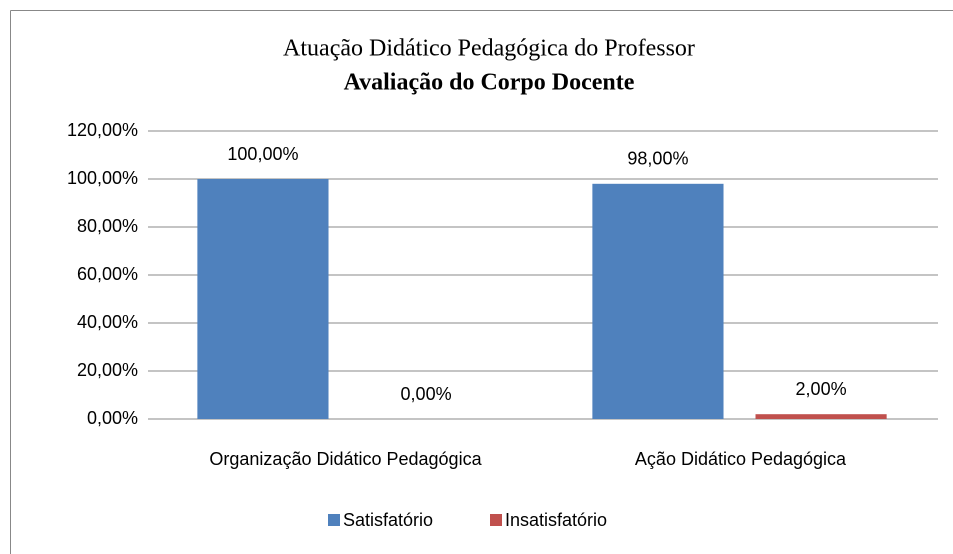 This screenshot has height=554, width=953. What do you see at coordinates (345, 459) in the screenshot?
I see `x-tick-label: Organização Didático Pedagógica` at bounding box center [345, 459].